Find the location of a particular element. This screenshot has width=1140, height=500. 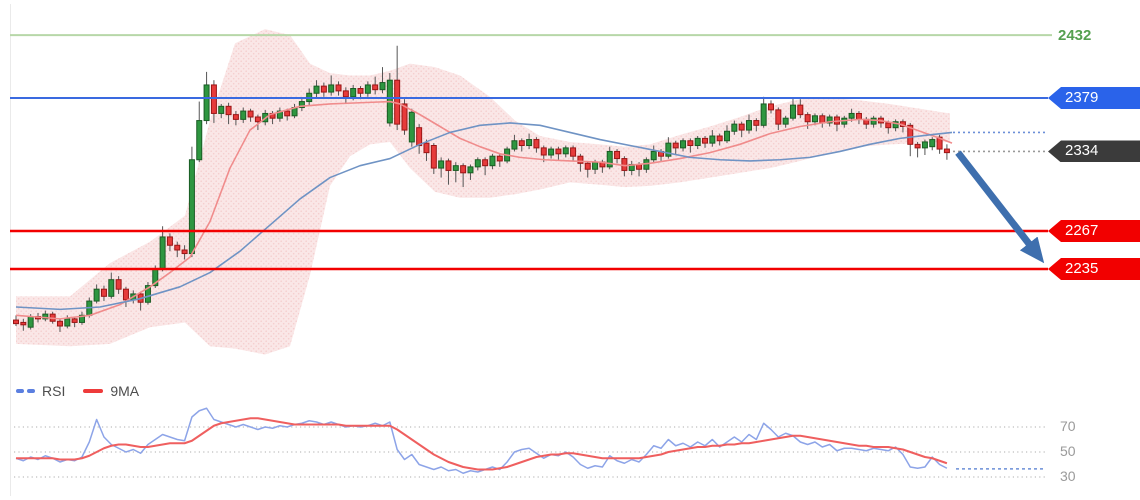

price-badge-resistance: 2379 is located at coordinates (1094, 98).